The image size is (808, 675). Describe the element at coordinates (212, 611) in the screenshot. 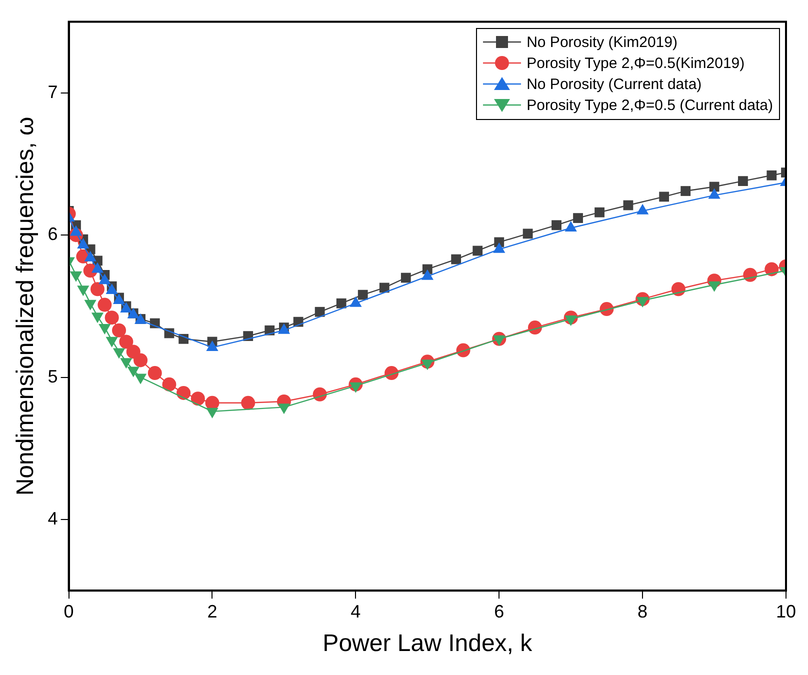

I see `x-tick-label: 2` at that location.